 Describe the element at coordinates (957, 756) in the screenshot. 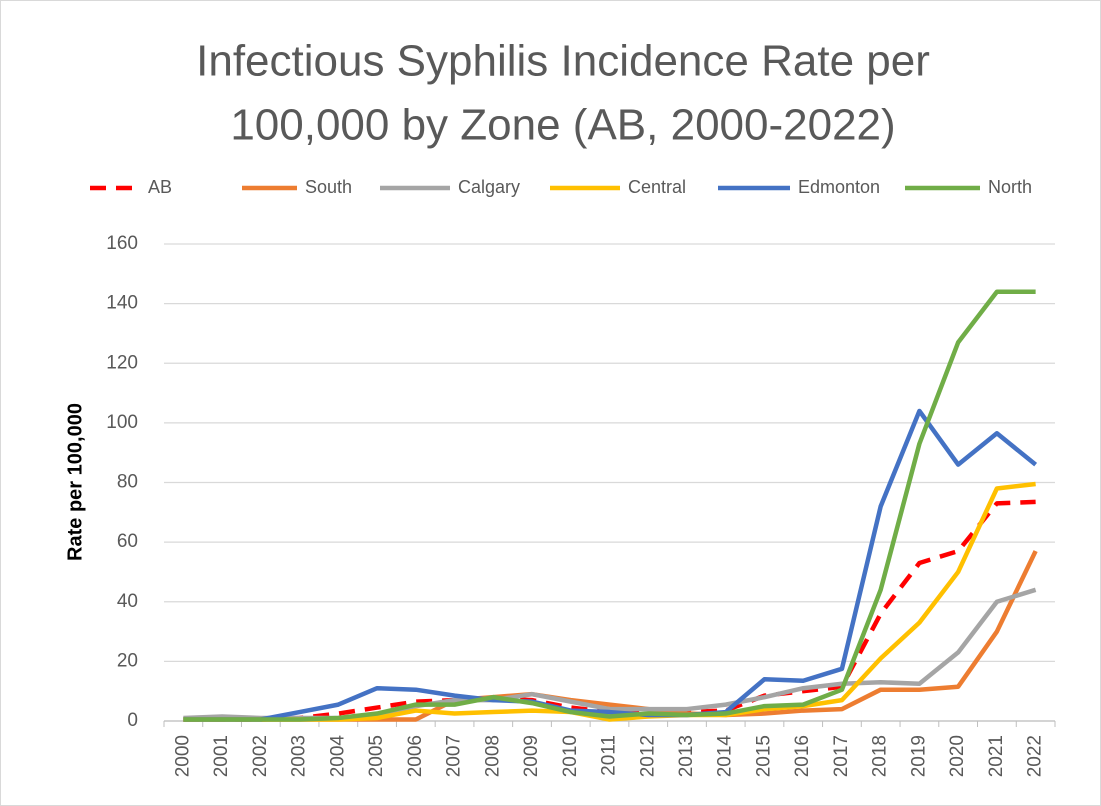

I see `x-tick-label: 2020` at that location.